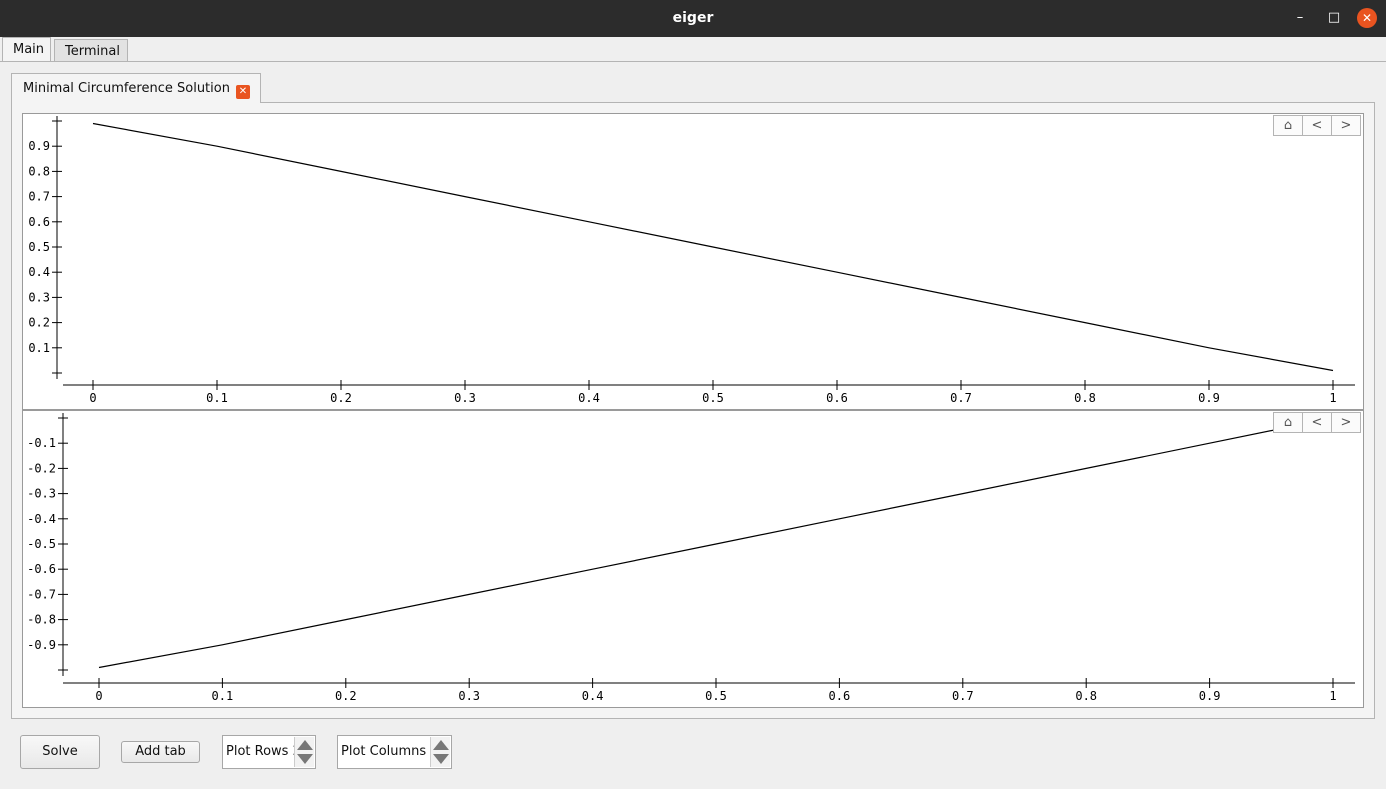  Describe the element at coordinates (41, 569) in the screenshot. I see `y-tick-label: -0.6` at that location.